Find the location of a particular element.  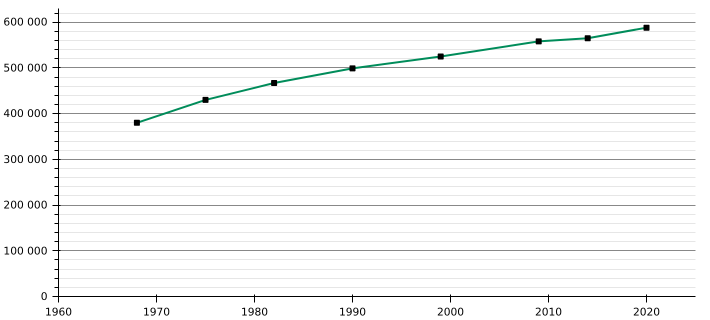

y-tick-label: 400 000 is located at coordinates (25, 113).